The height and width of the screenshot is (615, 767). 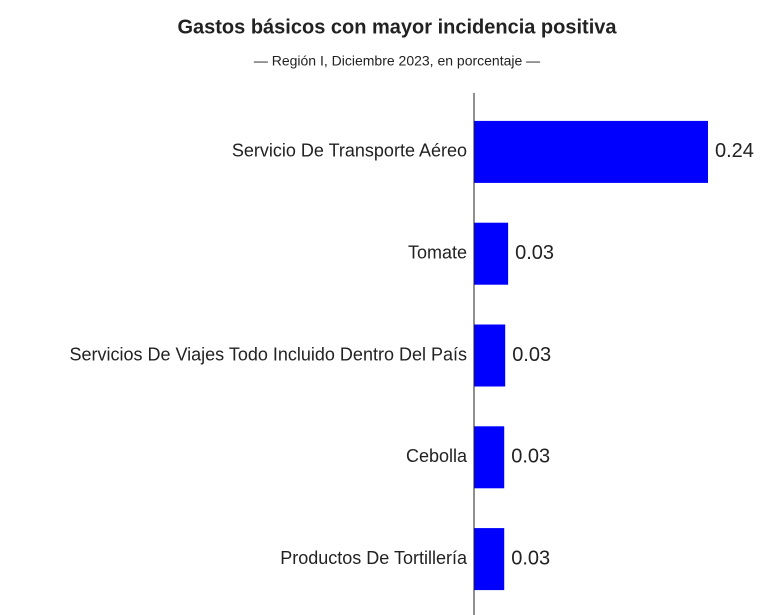 What do you see at coordinates (437, 456) in the screenshot?
I see `category-label: Cebolla` at bounding box center [437, 456].